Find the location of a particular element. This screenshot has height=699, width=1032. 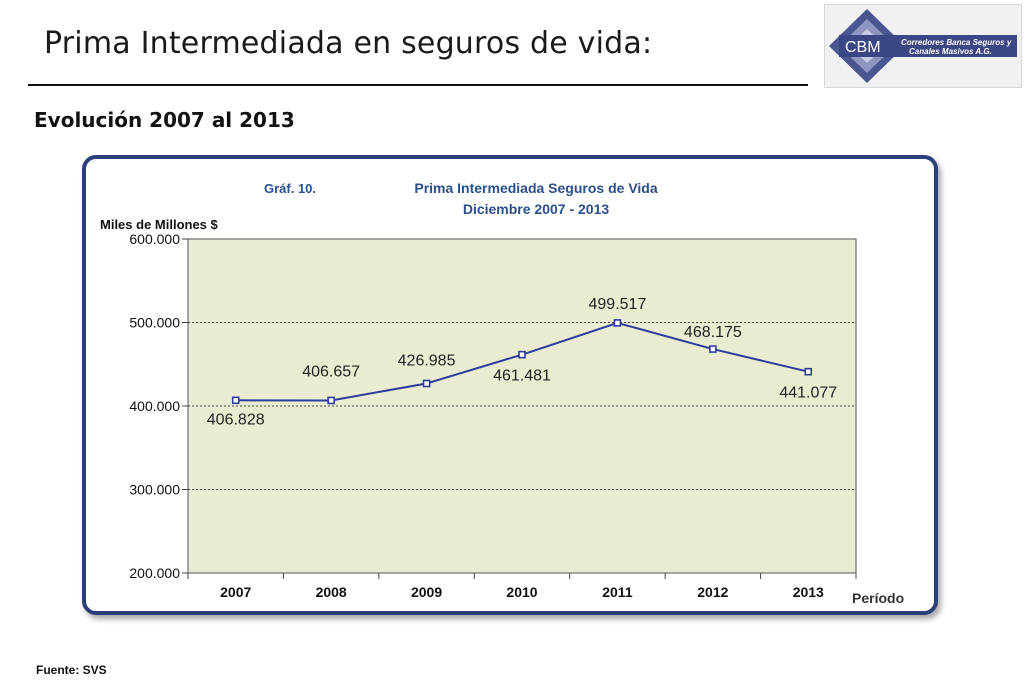

y-tick-label: 200.000 is located at coordinates (154, 573).